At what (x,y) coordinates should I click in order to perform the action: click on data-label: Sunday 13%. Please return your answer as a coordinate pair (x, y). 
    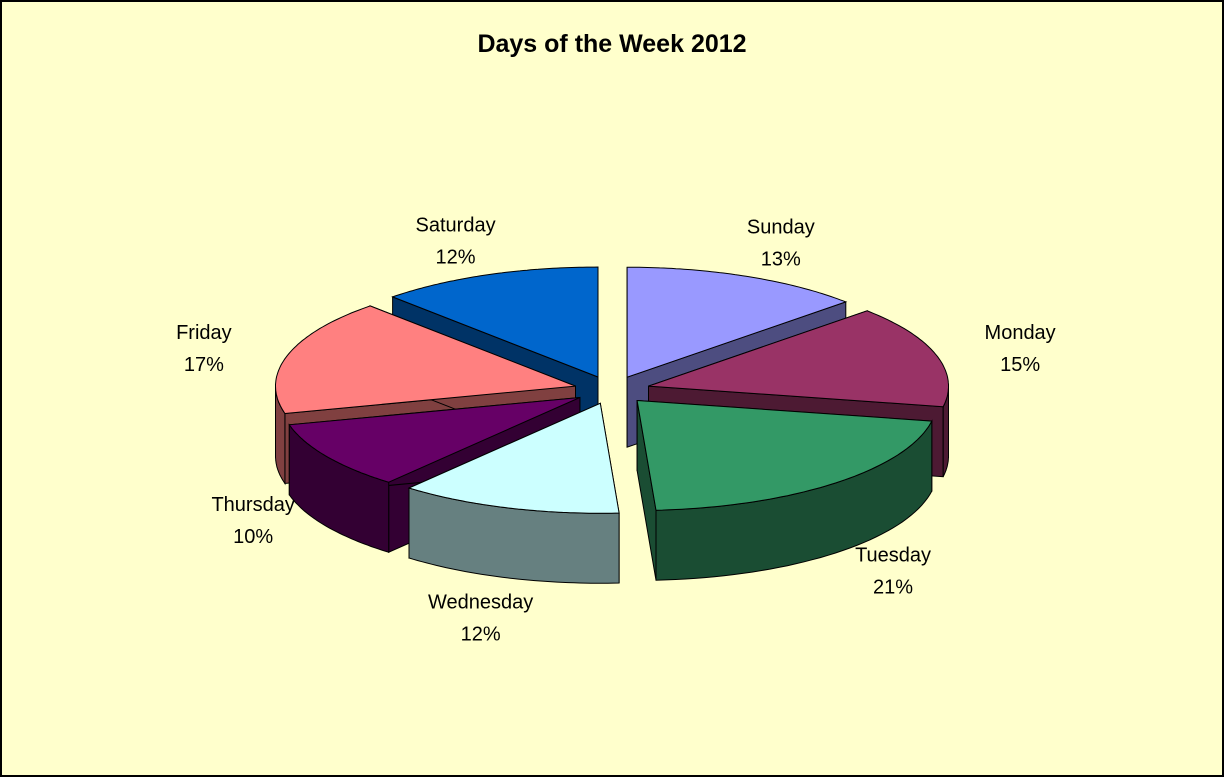
    Looking at the image, I should click on (781, 244).